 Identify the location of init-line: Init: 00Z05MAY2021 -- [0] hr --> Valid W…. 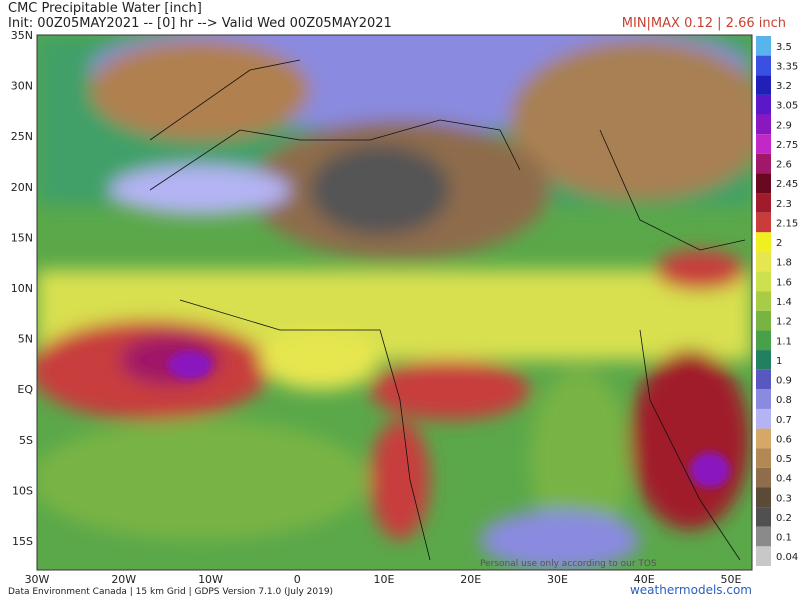
(200, 23).